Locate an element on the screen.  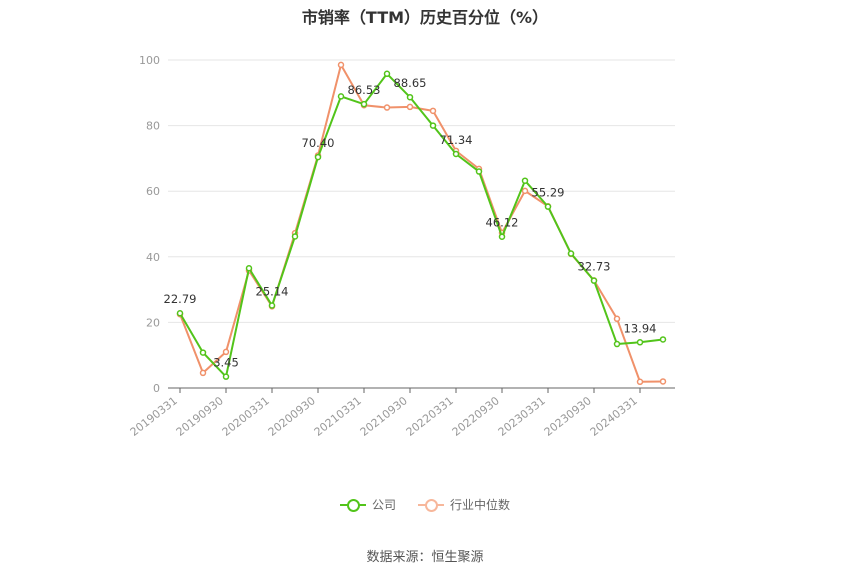
chart-title: 市销率（TTM）历史百分位（%） is located at coordinates (425, 17).